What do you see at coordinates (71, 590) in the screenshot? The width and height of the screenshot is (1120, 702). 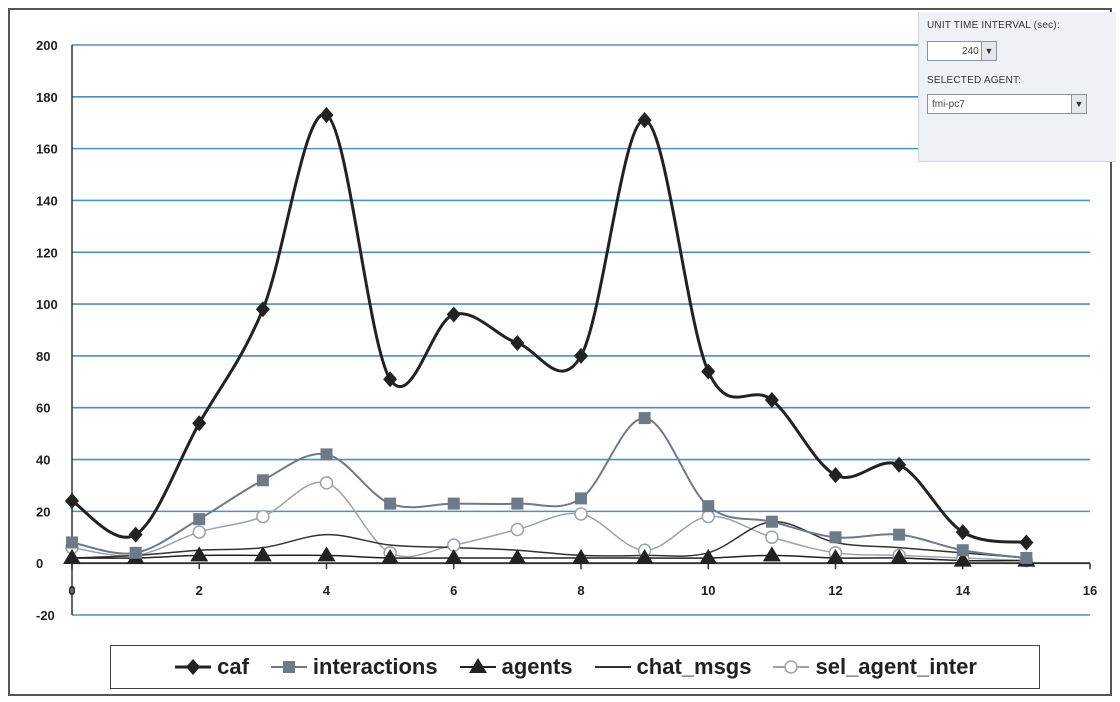 I see `x-tick-label: 0` at bounding box center [71, 590].